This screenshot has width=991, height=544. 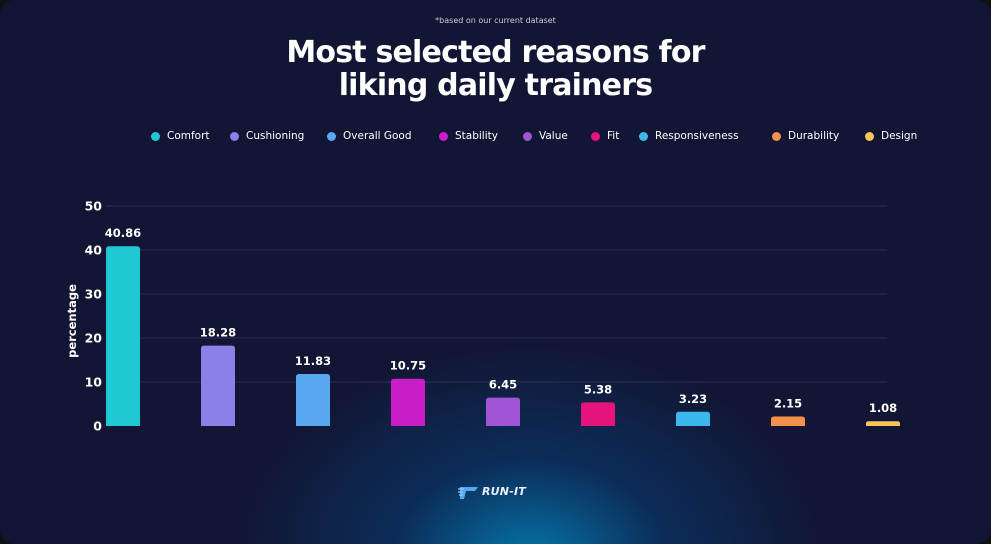 I want to click on y-tick-label: 20, so click(x=94, y=338).